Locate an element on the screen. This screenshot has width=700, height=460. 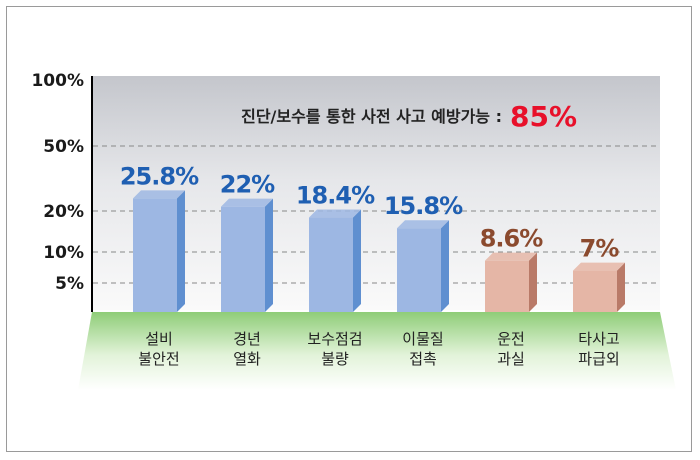
annotation-value: 85% is located at coordinates (543, 116).